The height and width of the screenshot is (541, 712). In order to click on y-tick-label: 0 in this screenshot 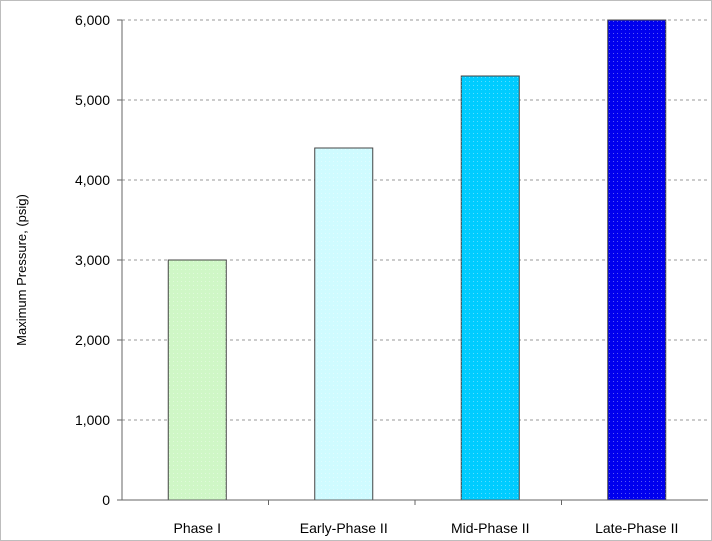, I will do `click(106, 500)`.